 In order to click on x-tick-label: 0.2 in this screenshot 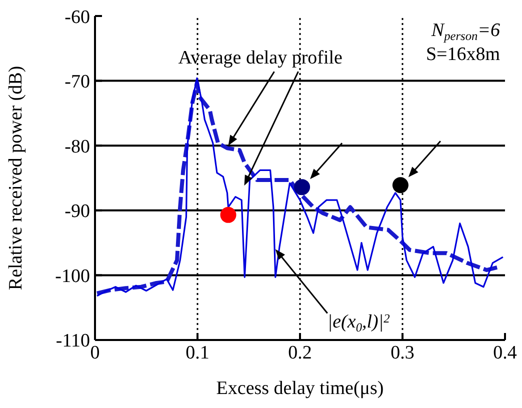, I will do `click(300, 353)`.